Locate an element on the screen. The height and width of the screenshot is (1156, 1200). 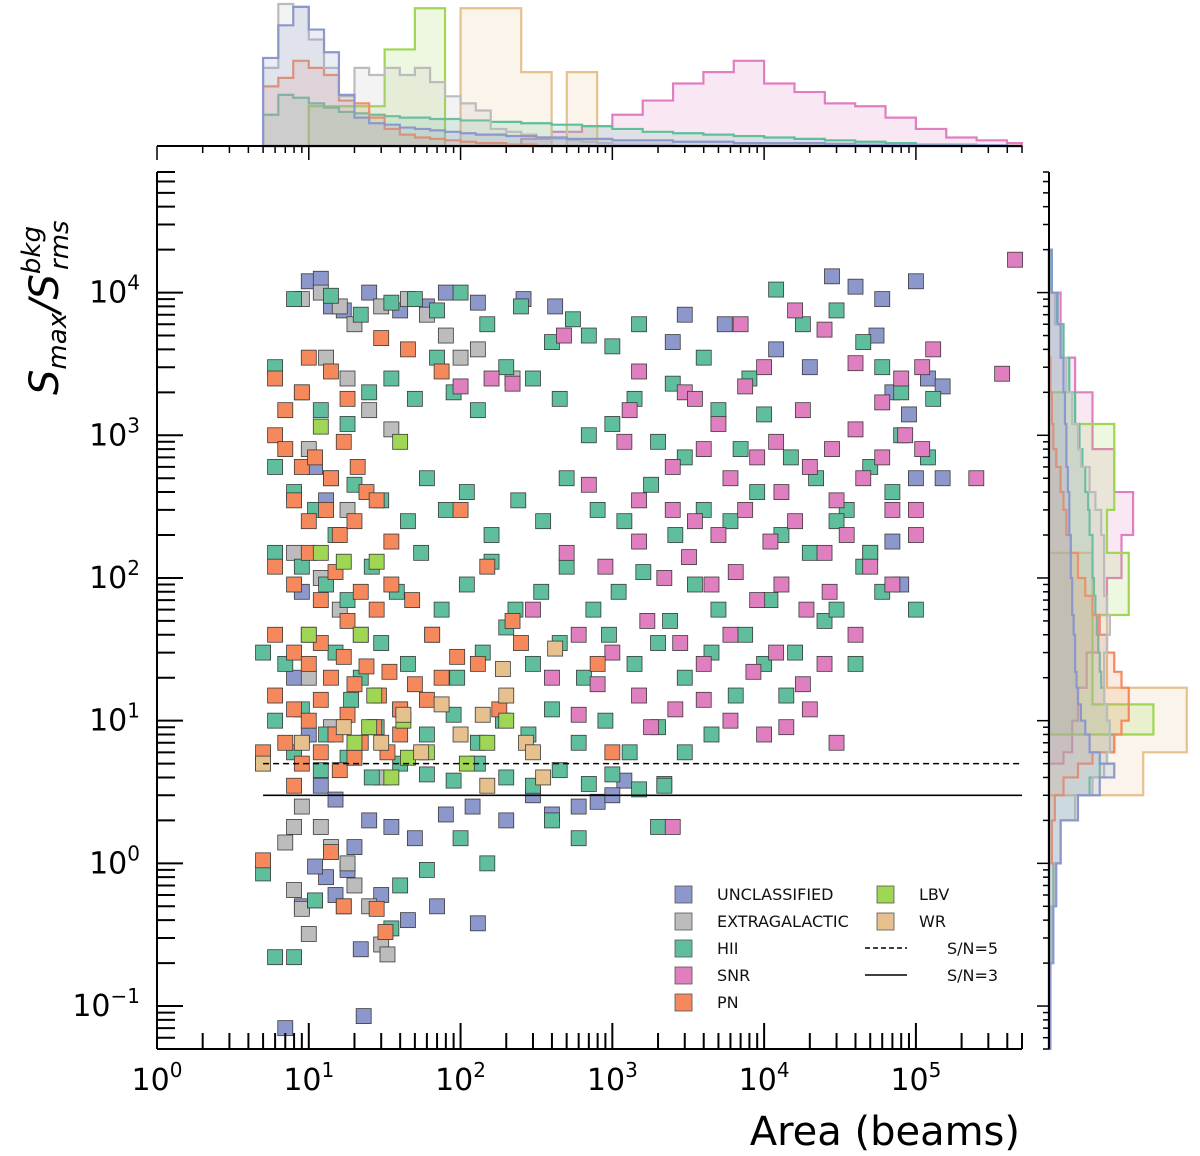
x-tick-label: 10⁴ is located at coordinates (764, 1078).